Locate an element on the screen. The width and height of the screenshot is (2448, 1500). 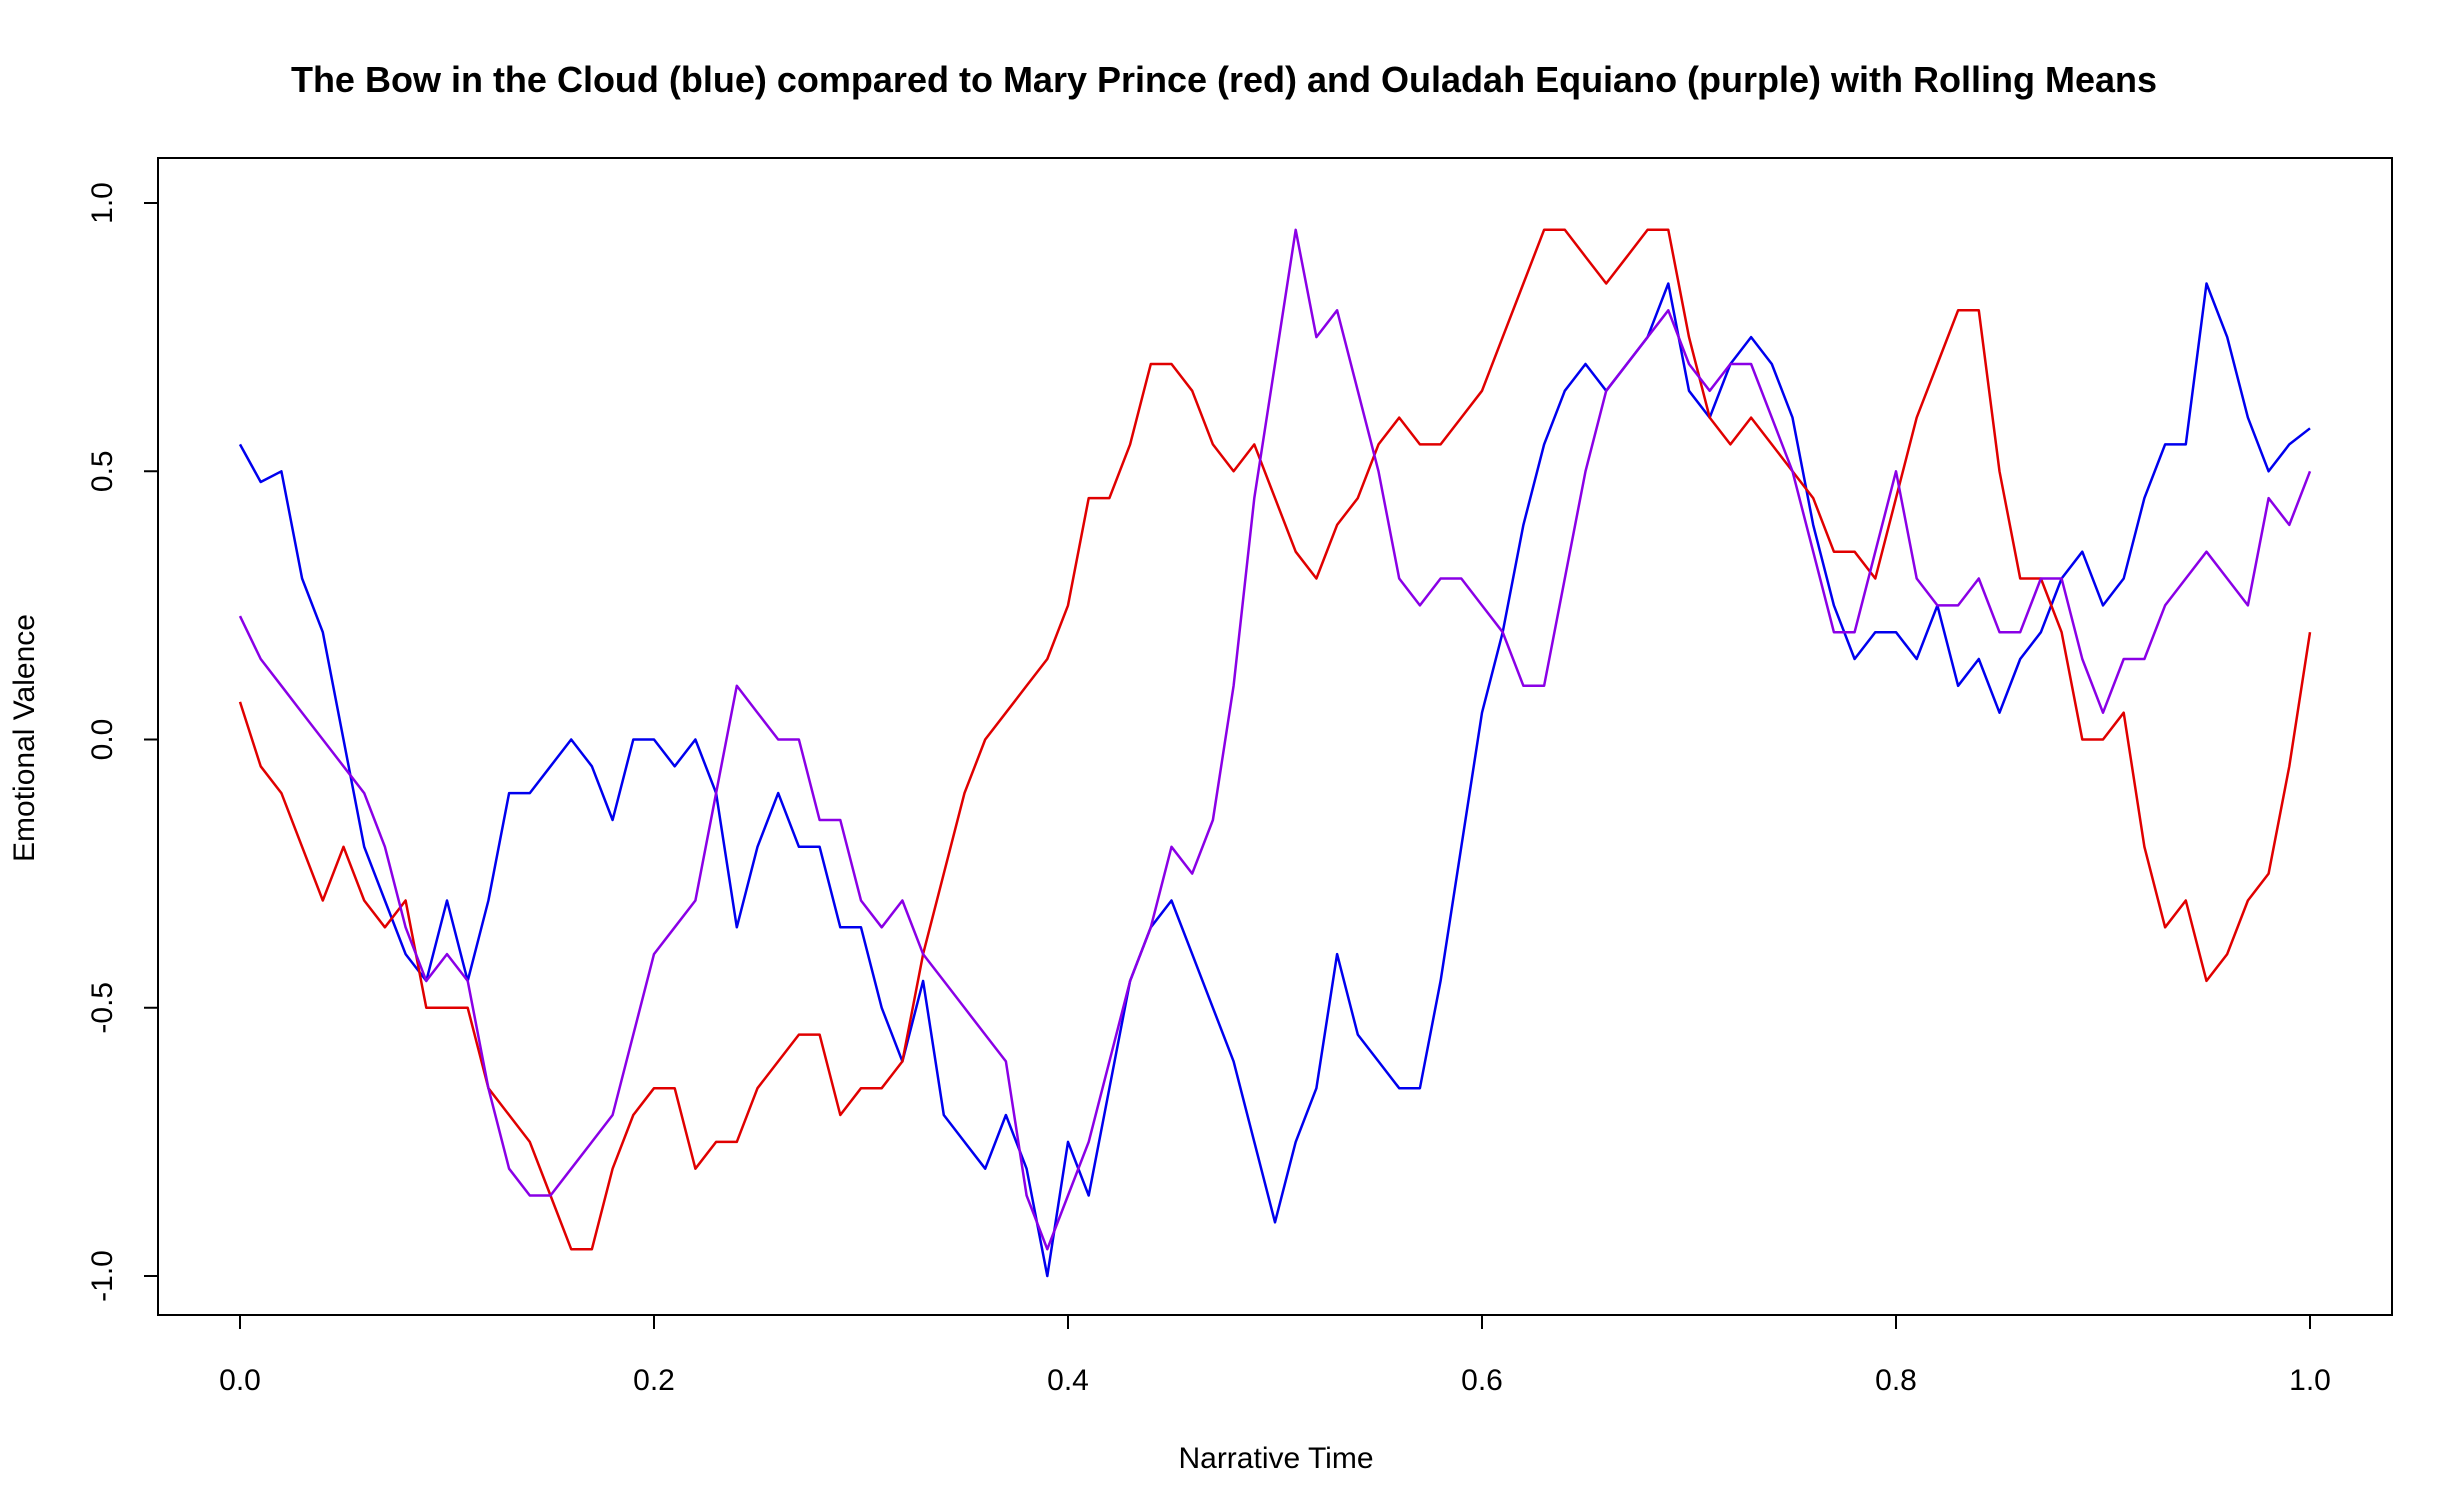
x-axis: 0.0 0.2 0.4 0.6 0.8 1.0 is located at coordinates (1275, 1355).